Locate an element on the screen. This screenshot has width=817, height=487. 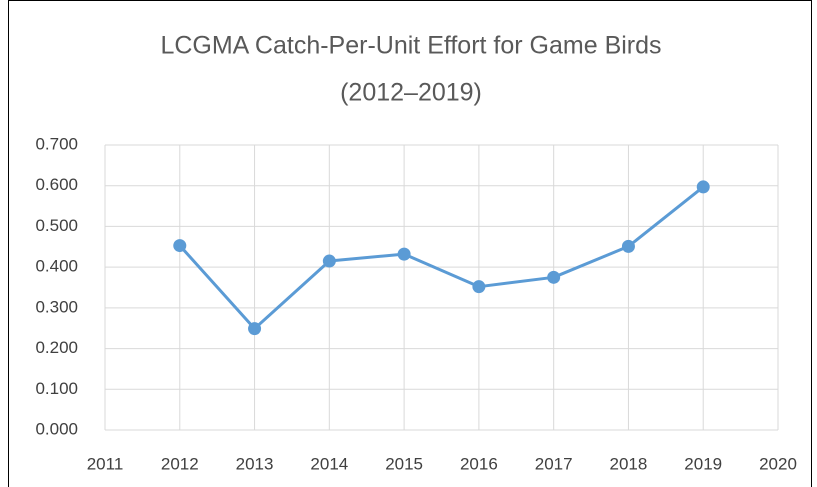
x-tick-label: 2014 is located at coordinates (329, 463).